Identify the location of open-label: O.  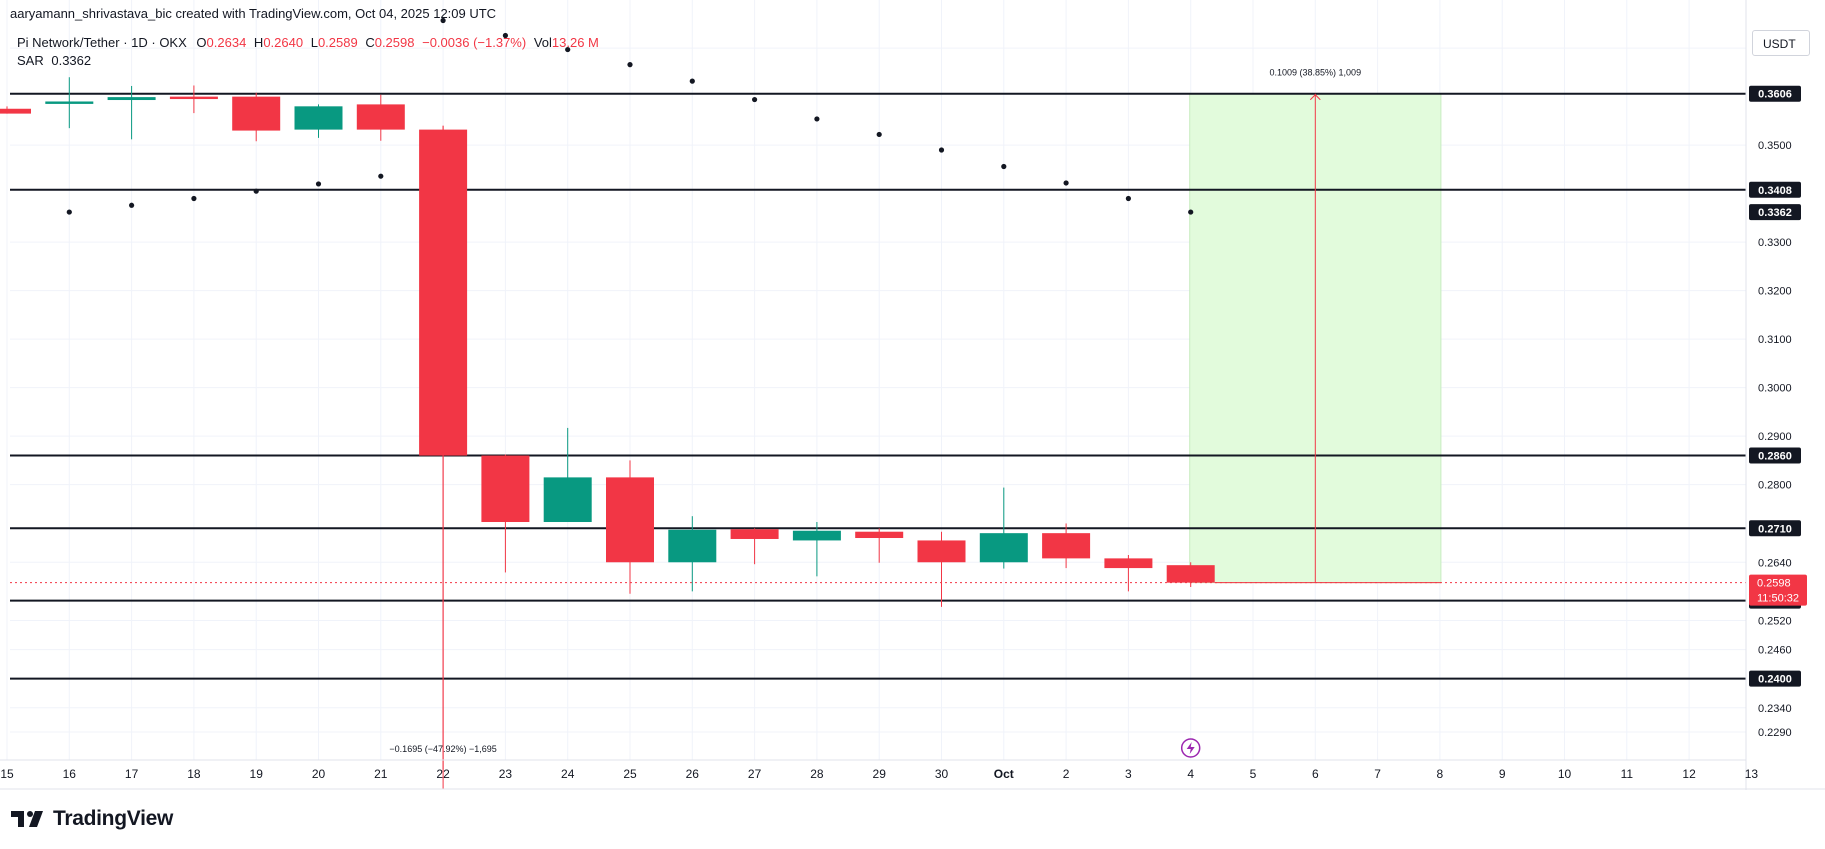
(201, 42).